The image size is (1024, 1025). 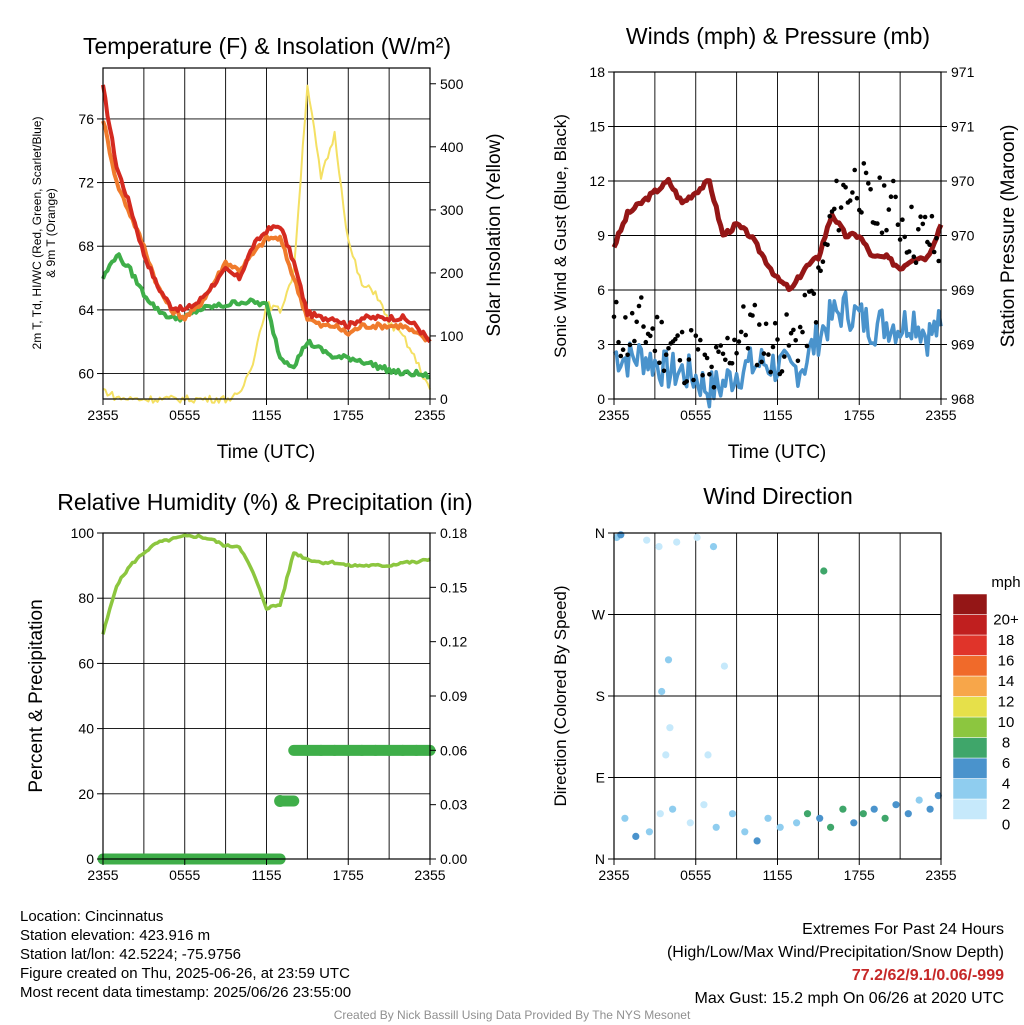 I want to click on y-tick-label: 15, so click(x=597, y=127).